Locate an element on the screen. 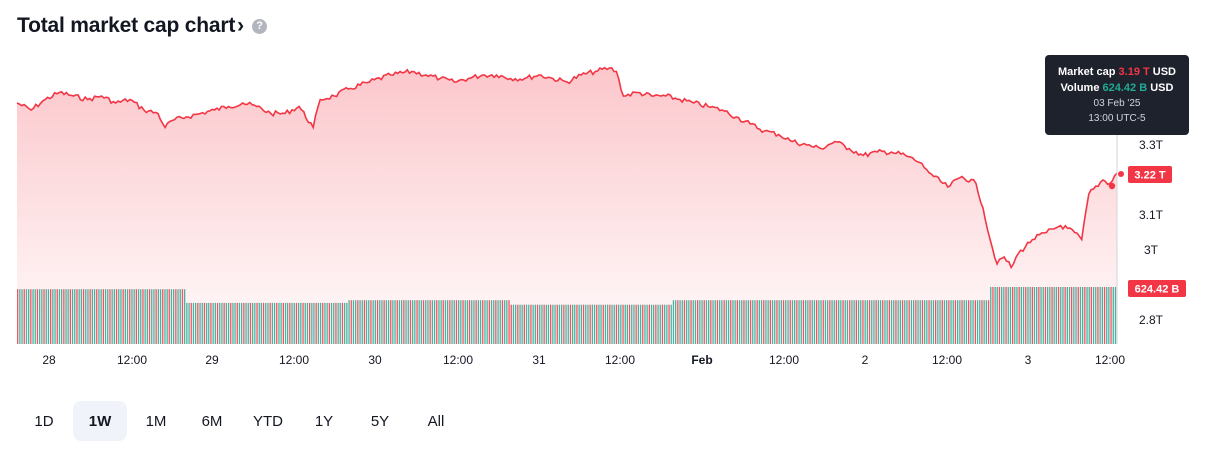 Image resolution: width=1206 pixels, height=460 pixels. y-tick-label: 3.3T is located at coordinates (1151, 145).